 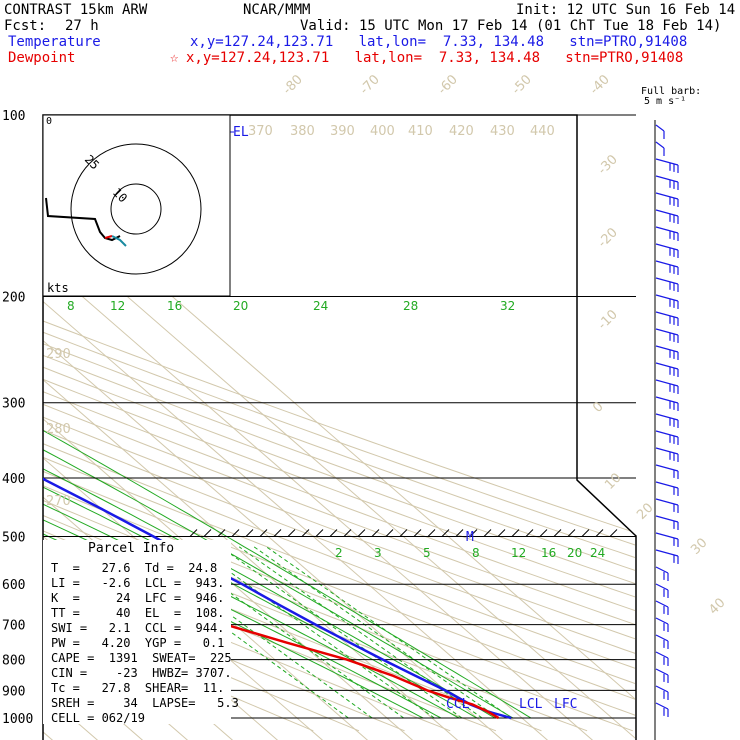 What do you see at coordinates (699, 547) in the screenshot?
I see `isotherm-label: 30` at bounding box center [699, 547].